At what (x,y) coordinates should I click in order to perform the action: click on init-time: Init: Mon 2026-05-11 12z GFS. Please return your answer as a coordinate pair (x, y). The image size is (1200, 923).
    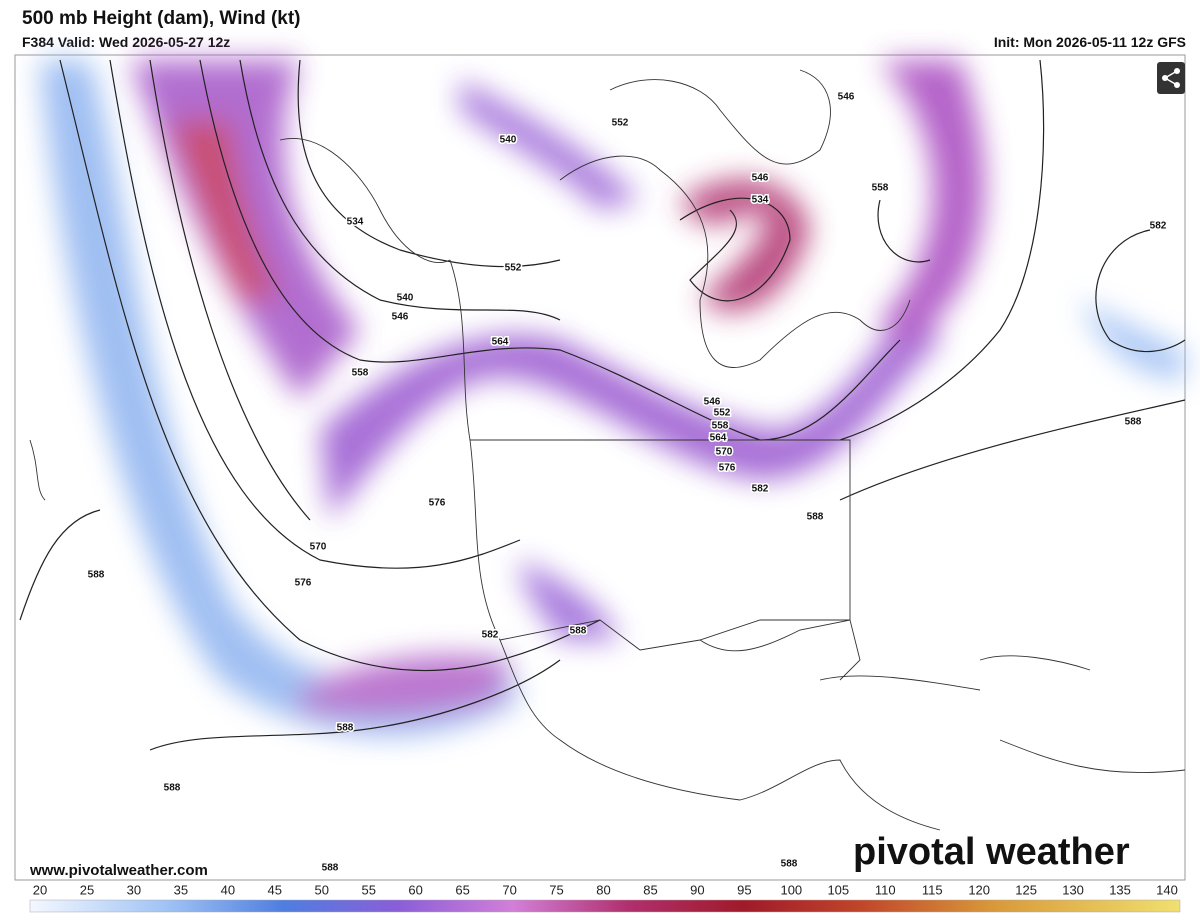
    Looking at the image, I should click on (1089, 42).